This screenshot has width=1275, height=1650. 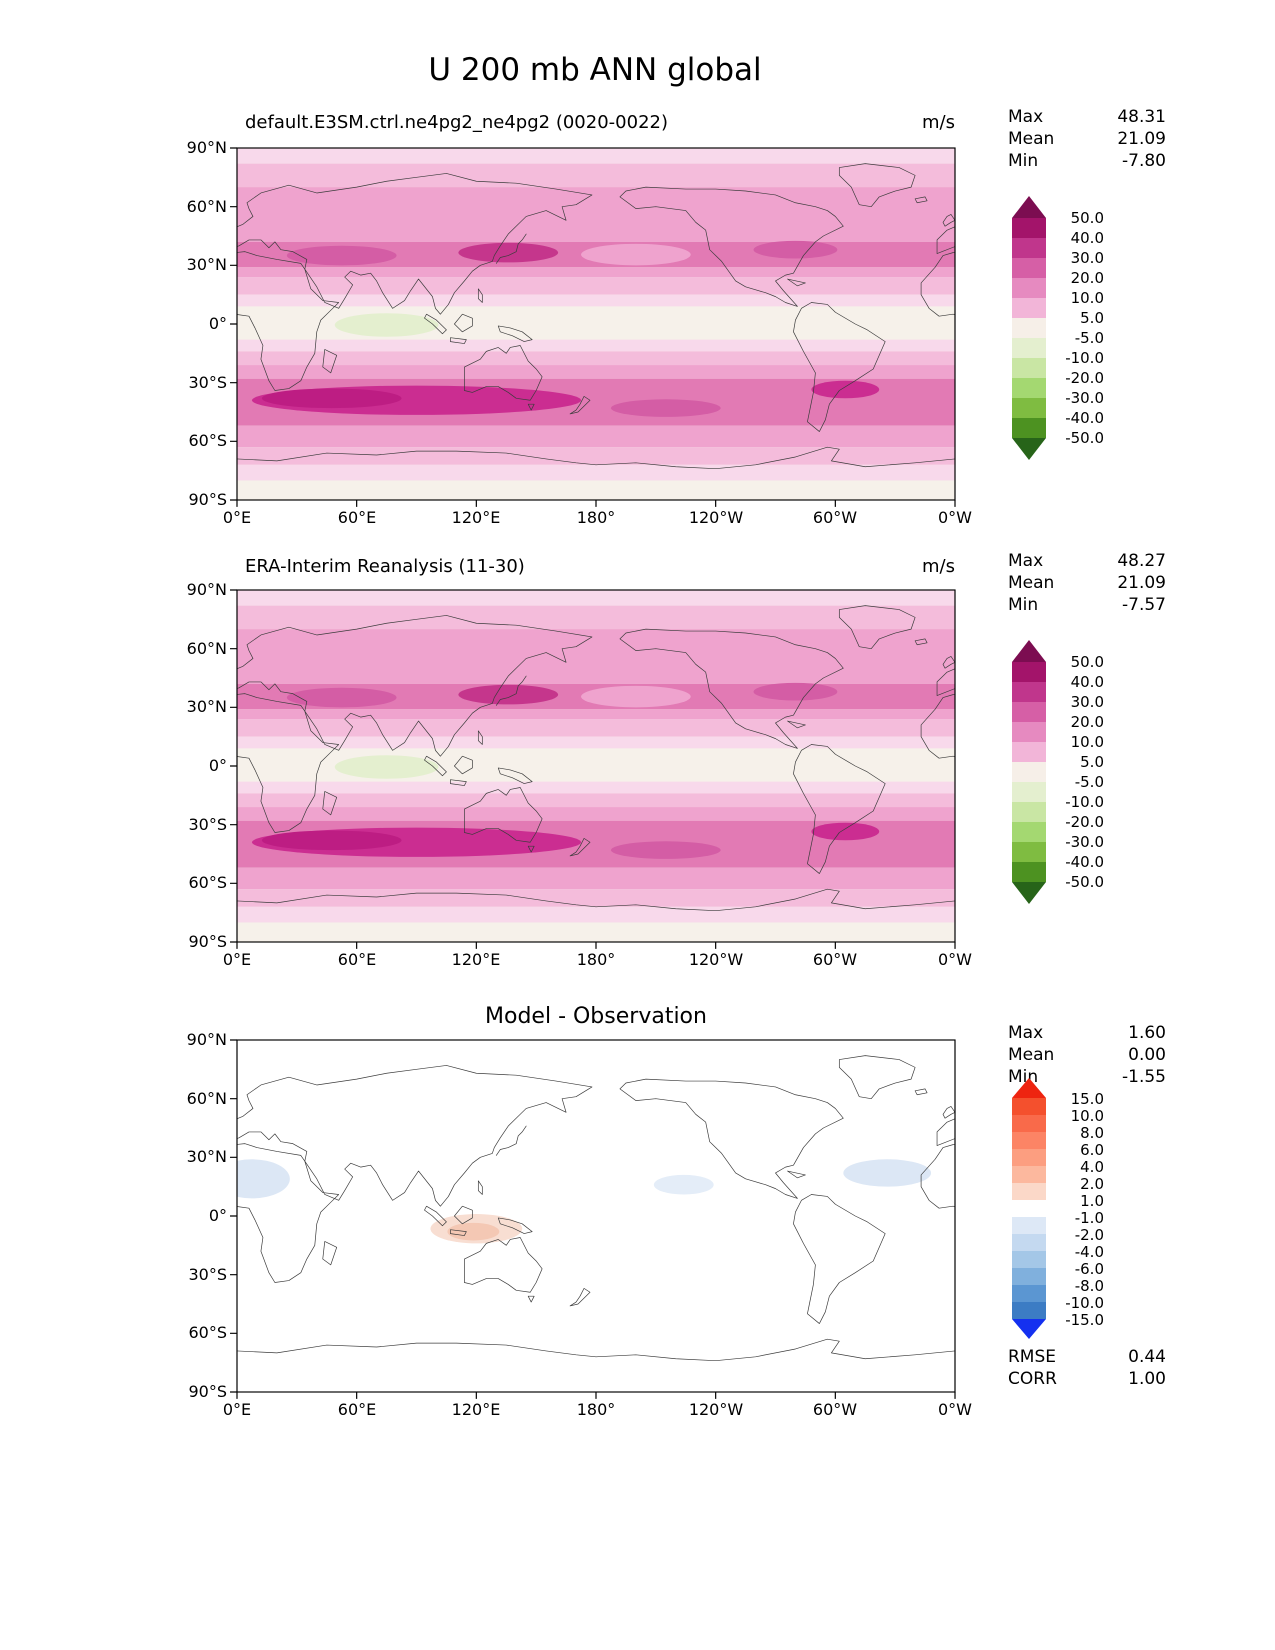 I want to click on cb-tick-label: 50.0, so click(x=1087, y=218).